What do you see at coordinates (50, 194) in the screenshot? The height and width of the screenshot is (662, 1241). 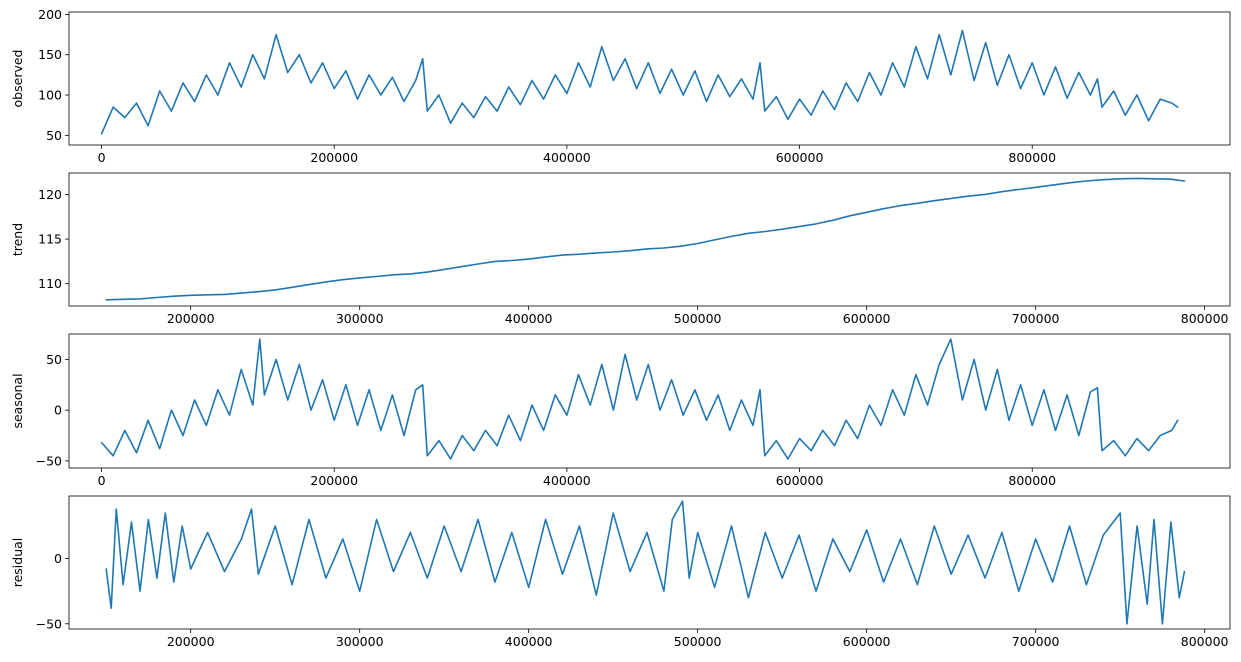 I see `trend-y-tick-label: 120` at bounding box center [50, 194].